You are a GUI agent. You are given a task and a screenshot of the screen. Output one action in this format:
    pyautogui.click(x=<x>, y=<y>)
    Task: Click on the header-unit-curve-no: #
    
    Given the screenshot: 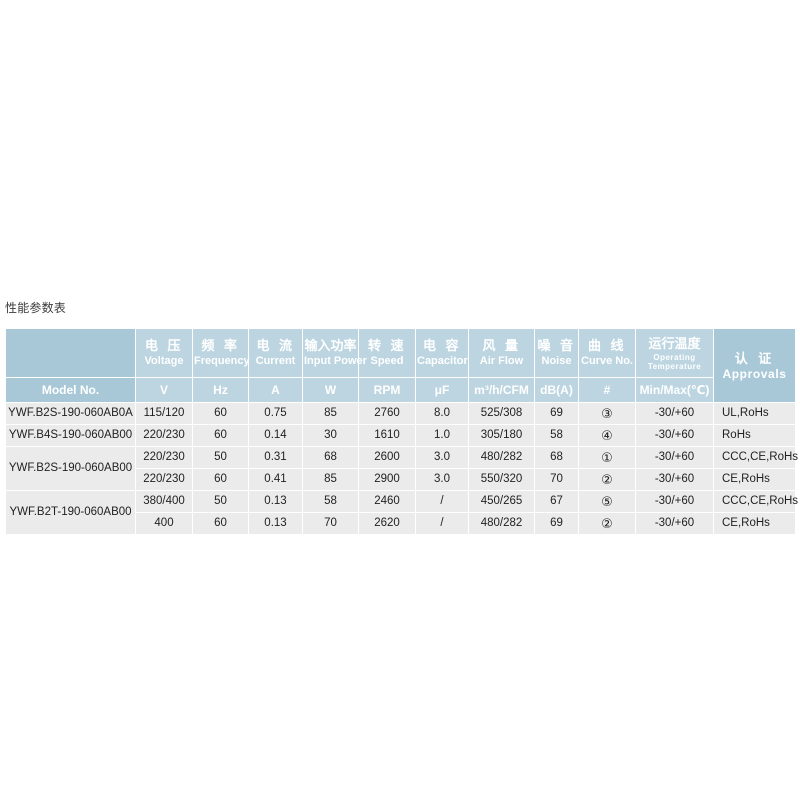 What is the action you would take?
    pyautogui.click(x=607, y=390)
    